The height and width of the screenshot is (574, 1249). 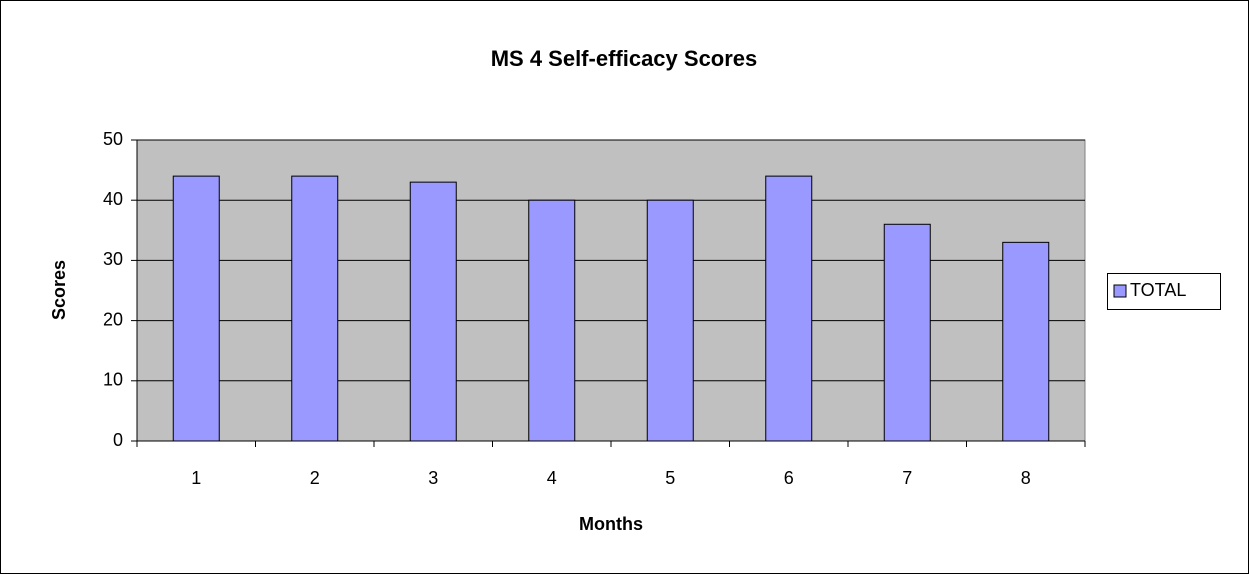 What do you see at coordinates (624, 58) in the screenshot?
I see `chart-title: MS 4 Self-efficacy Scores` at bounding box center [624, 58].